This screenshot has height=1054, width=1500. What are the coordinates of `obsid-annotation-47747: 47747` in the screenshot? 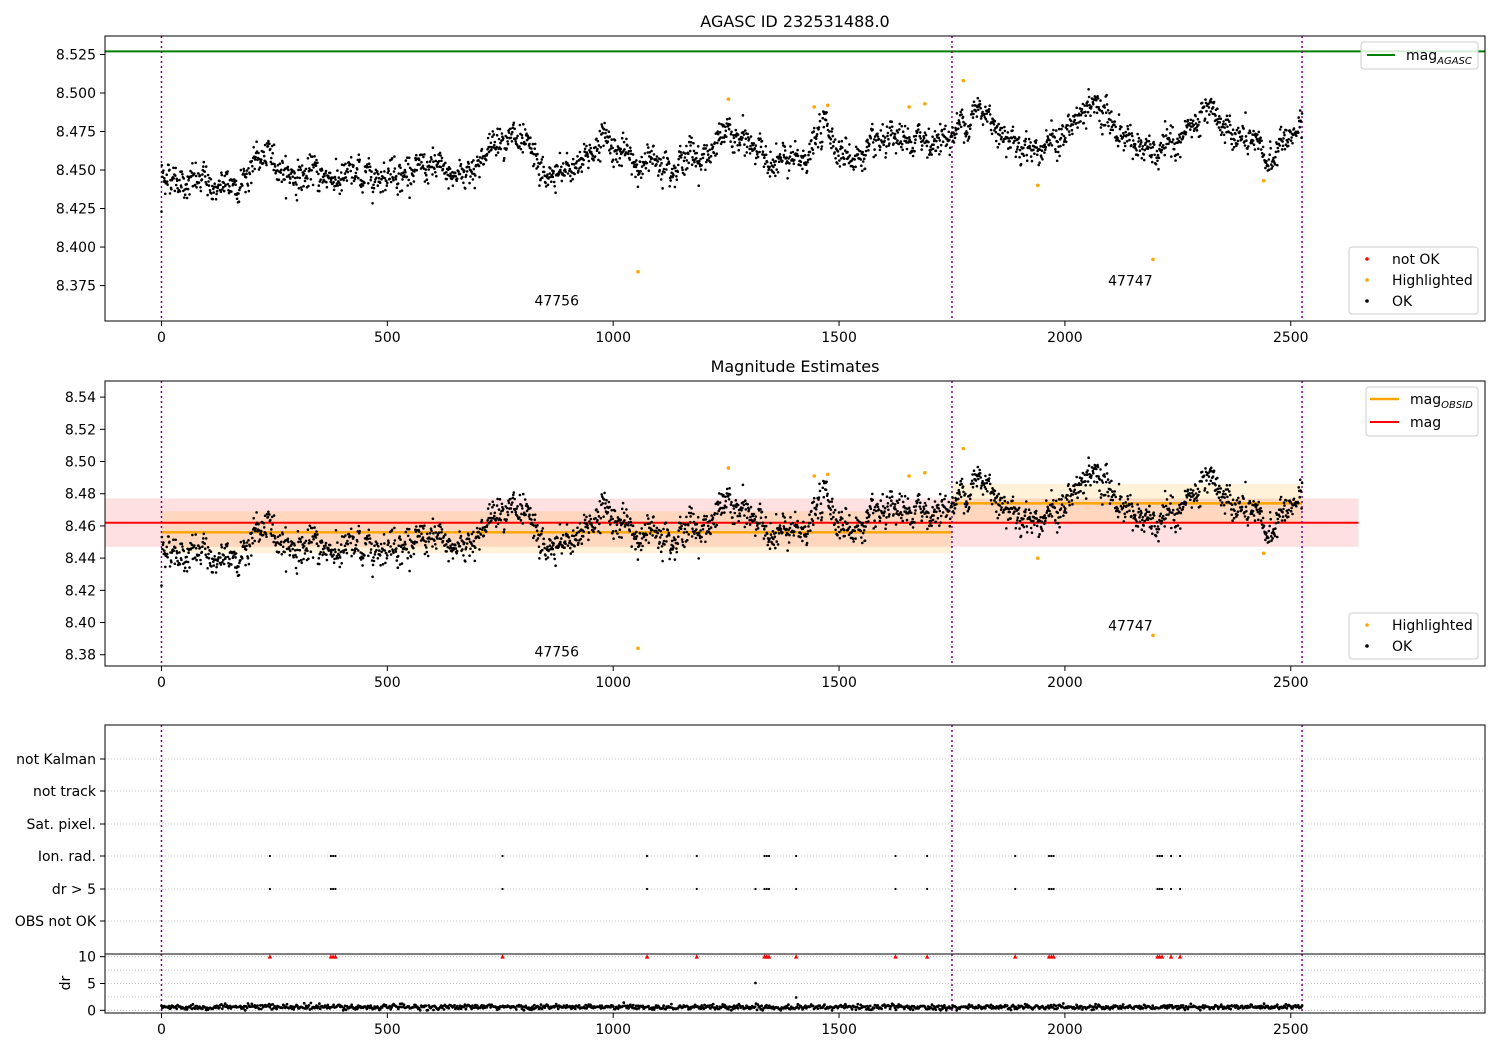 It's located at (1130, 282).